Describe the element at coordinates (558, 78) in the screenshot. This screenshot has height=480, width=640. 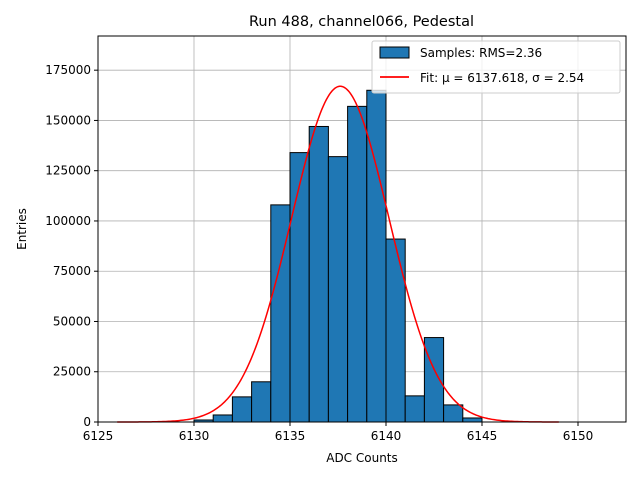
I see `legend-fit-sigma: σ = 2.54` at that location.